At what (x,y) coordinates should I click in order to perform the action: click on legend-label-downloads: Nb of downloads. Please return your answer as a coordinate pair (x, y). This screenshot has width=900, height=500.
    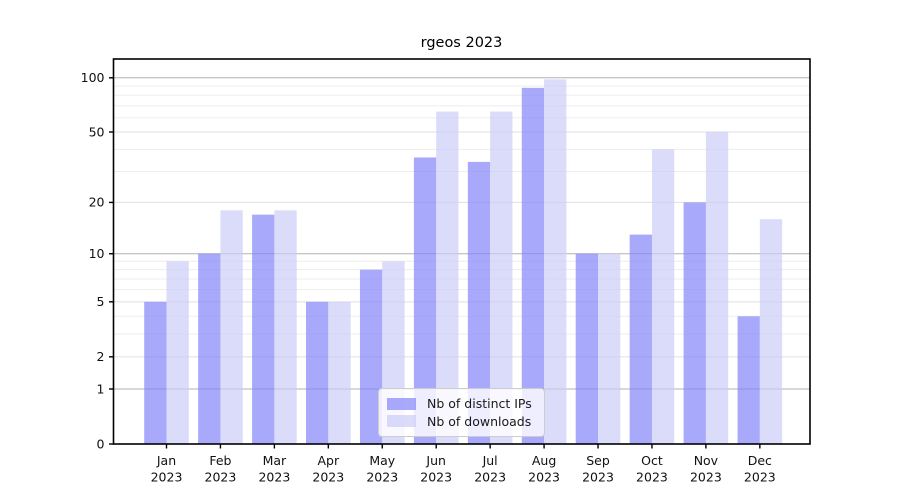
    Looking at the image, I should click on (479, 421).